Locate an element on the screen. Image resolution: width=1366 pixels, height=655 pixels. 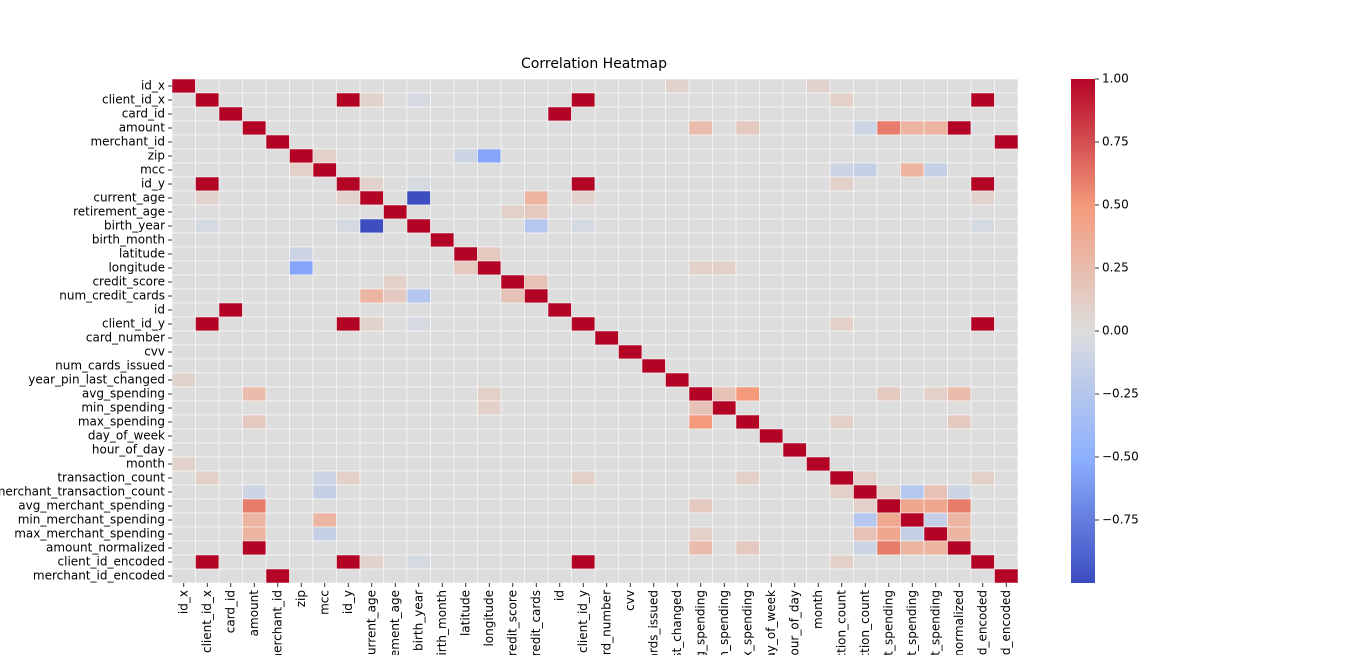
y-tick-label: merchant_id_encoded is located at coordinates (99, 576).